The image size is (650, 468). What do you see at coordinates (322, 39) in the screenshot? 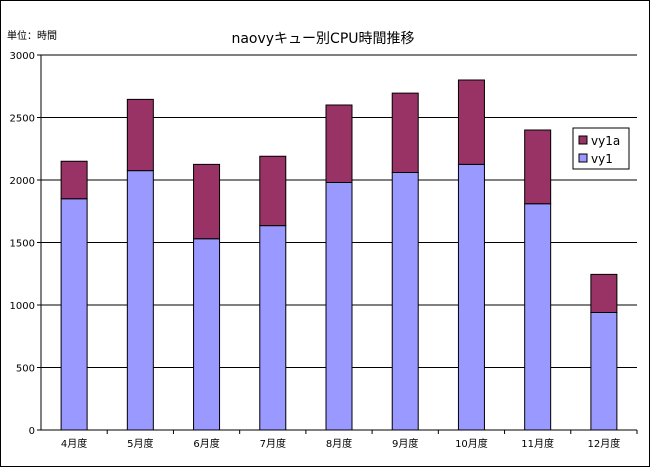
I see `chart-title: naovyキュー別CPU時間推移` at bounding box center [322, 39].